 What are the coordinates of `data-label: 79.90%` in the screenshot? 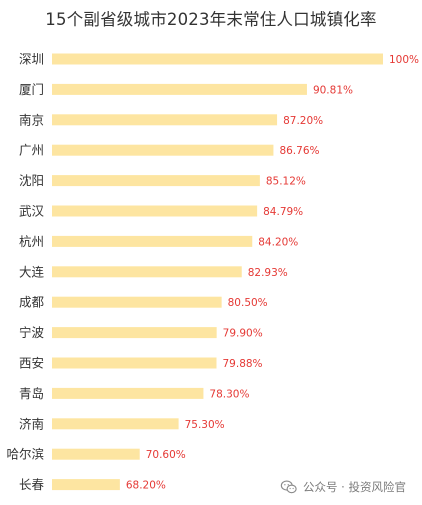 It's located at (243, 334).